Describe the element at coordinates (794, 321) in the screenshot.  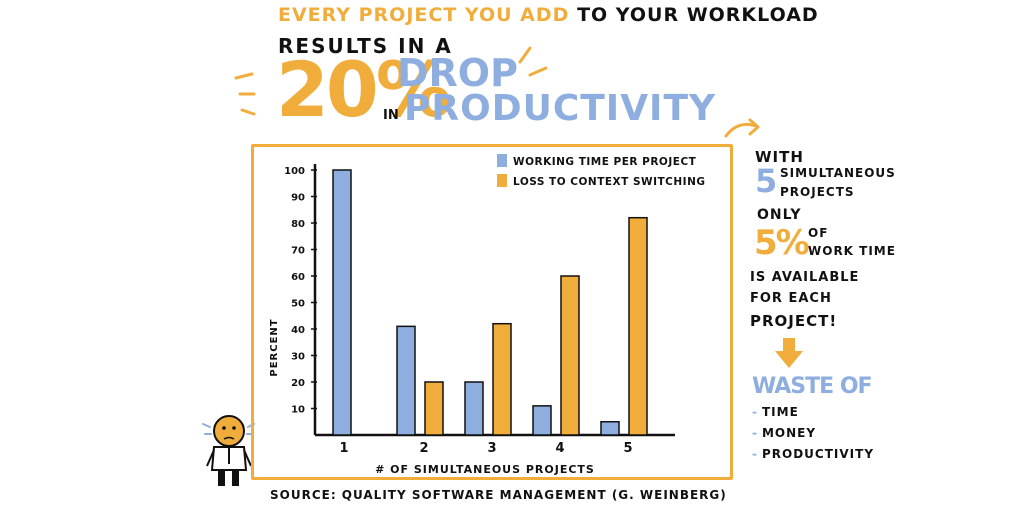
I see `note-project: PROJECT!` at that location.